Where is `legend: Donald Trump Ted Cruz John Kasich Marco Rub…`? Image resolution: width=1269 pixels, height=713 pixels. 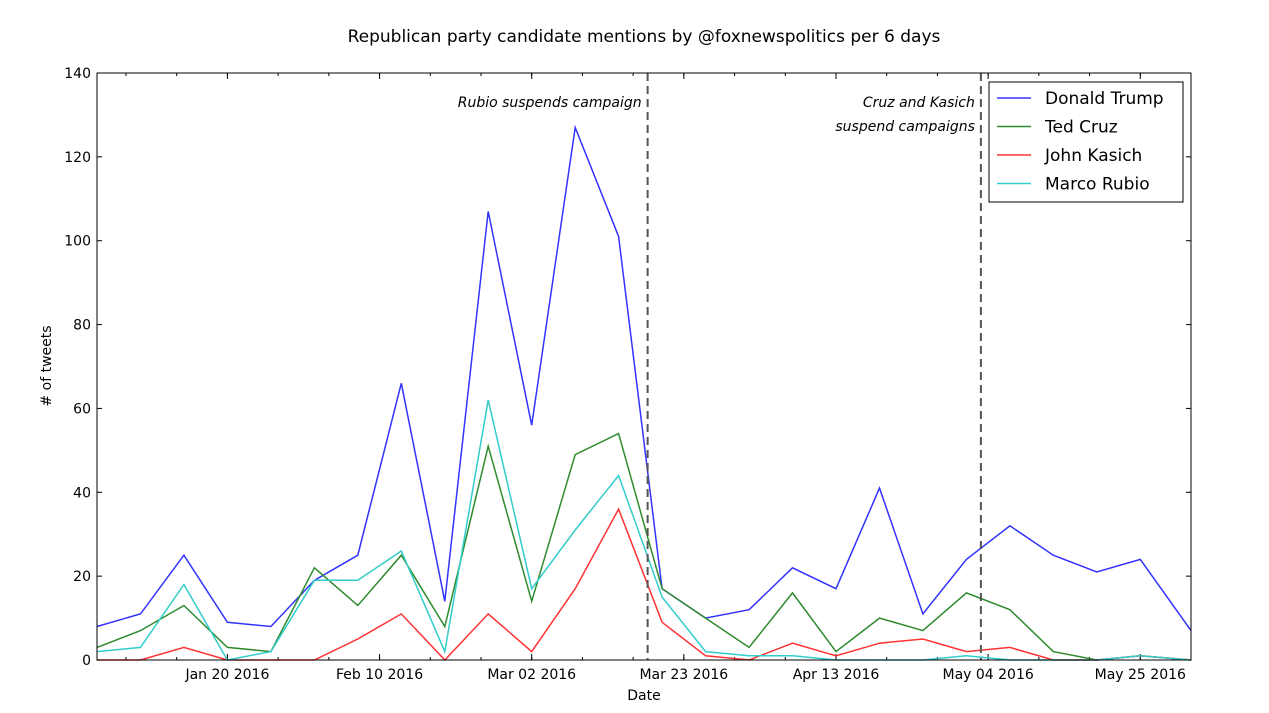 legend: Donald Trump Ted Cruz John Kasich Marco Rub… is located at coordinates (1086, 142).